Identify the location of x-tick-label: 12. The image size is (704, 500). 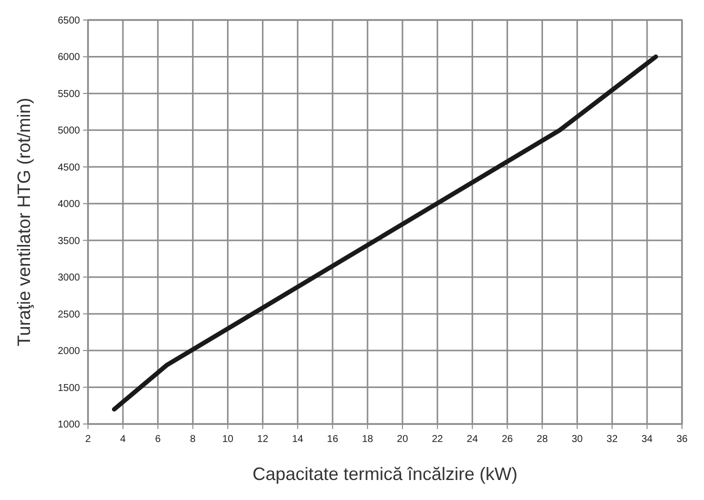
(263, 439).